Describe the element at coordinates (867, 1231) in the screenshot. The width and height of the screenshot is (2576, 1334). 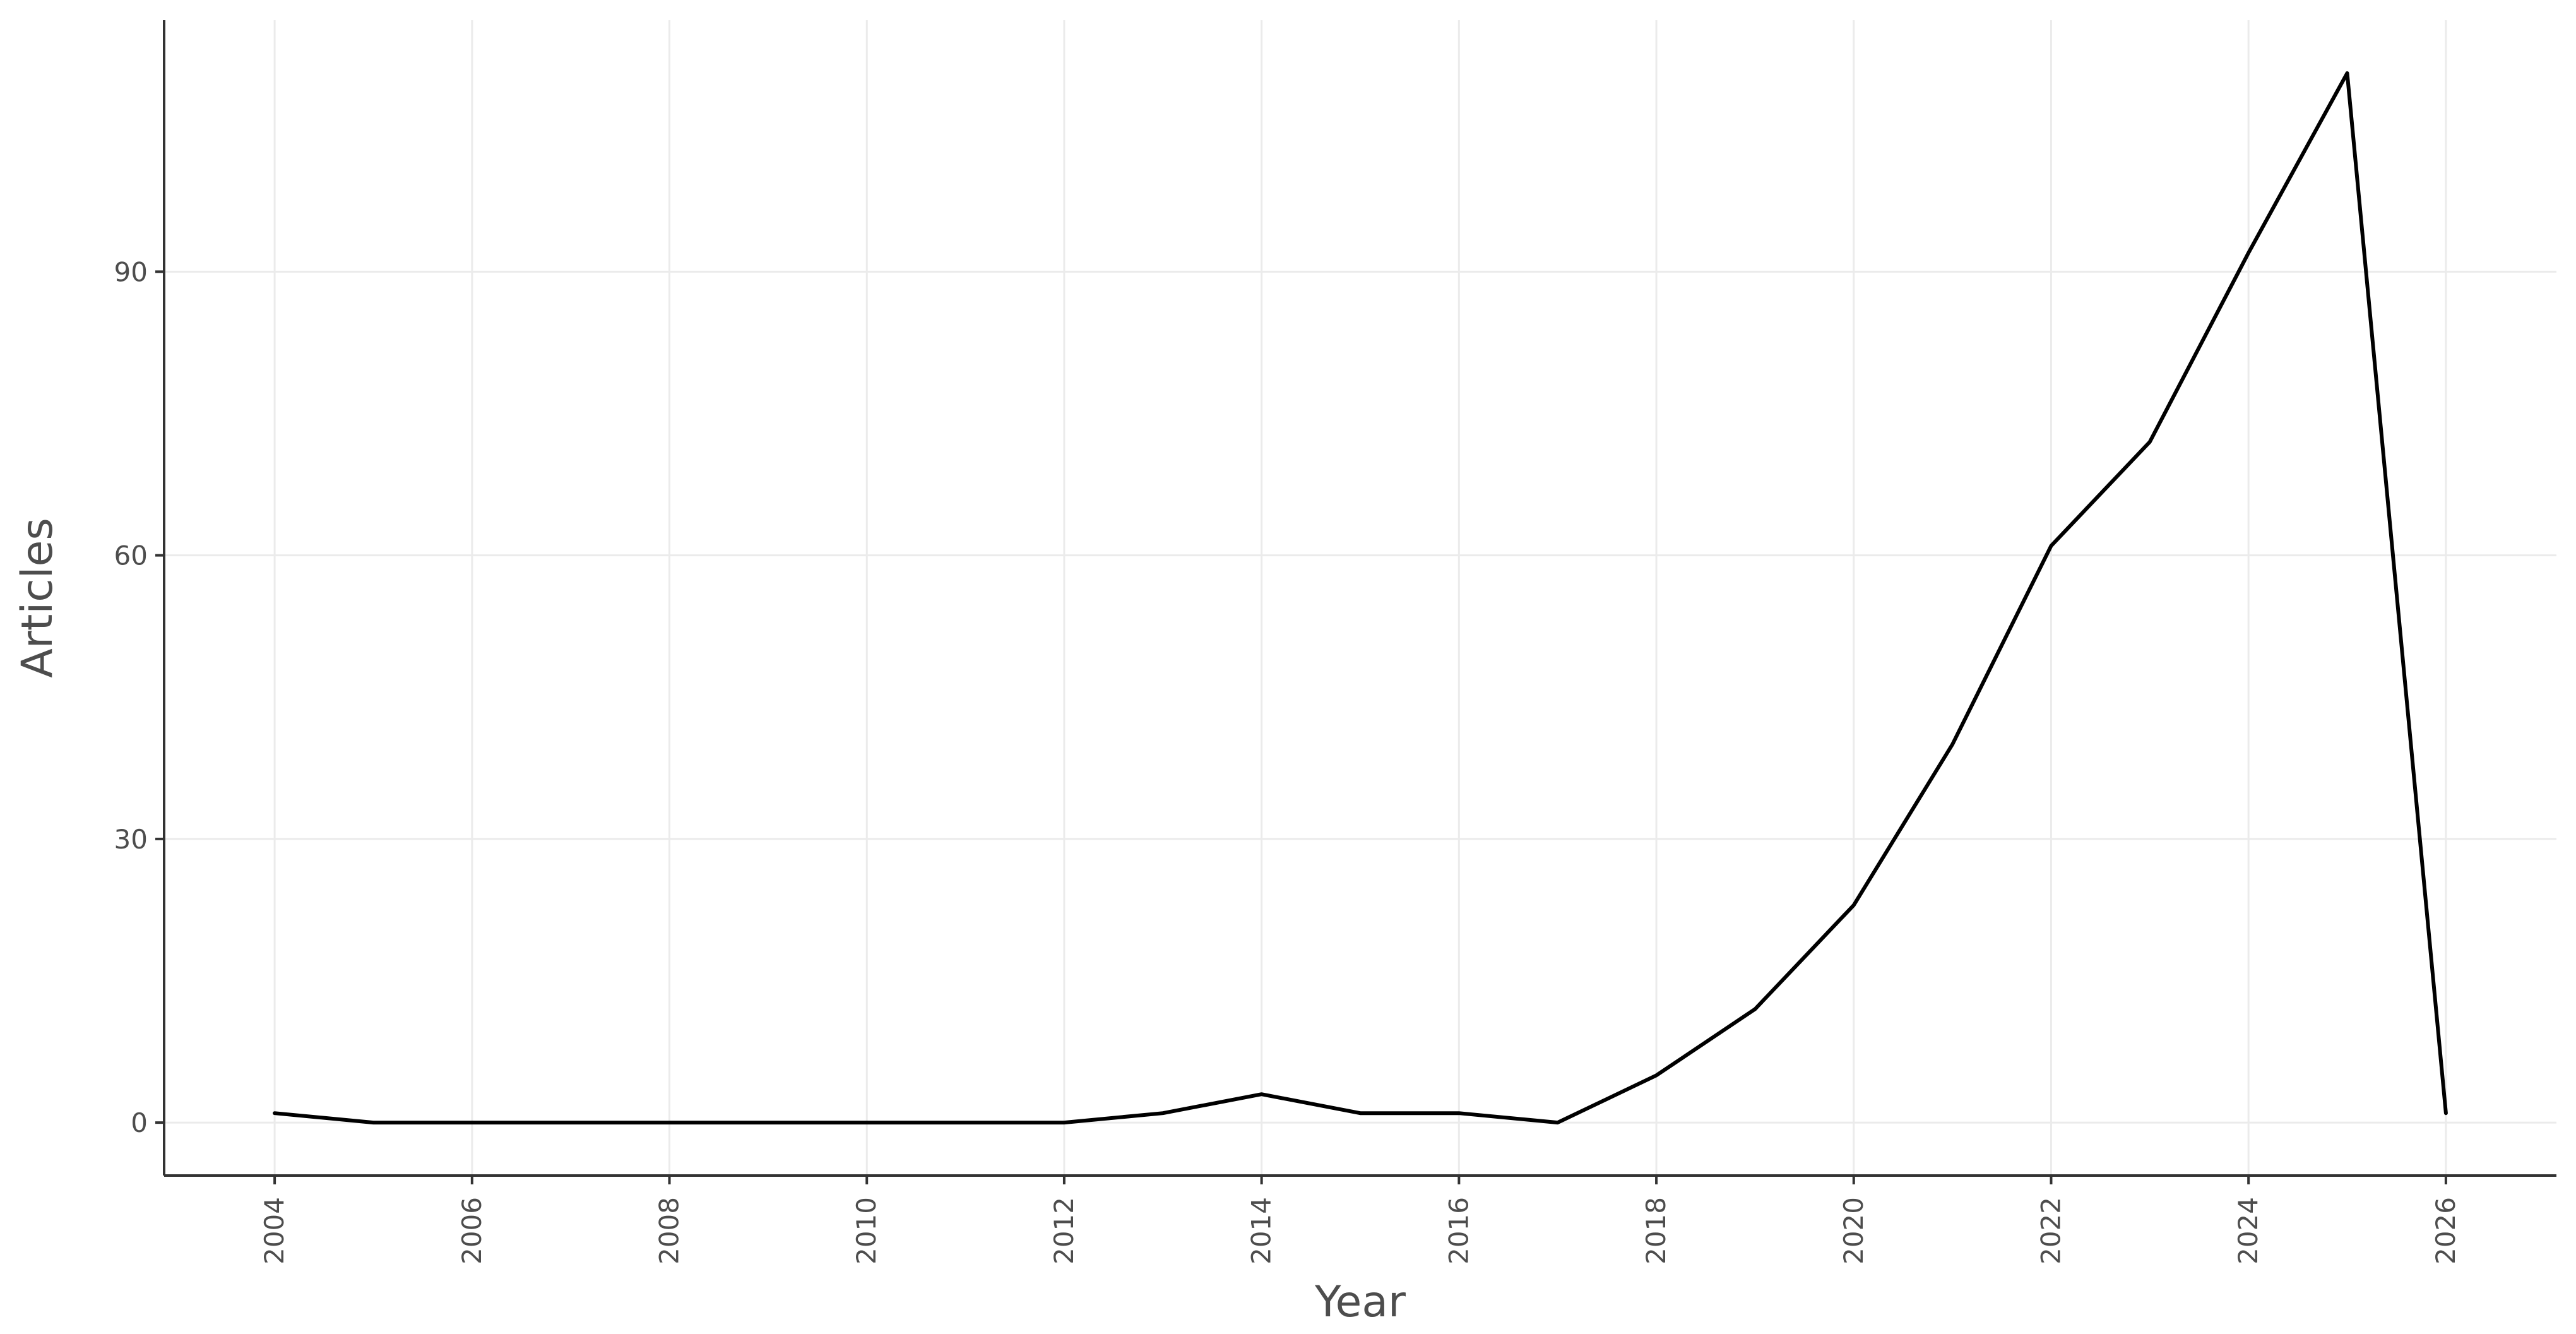
I see `x-tick-label: 2010` at that location.